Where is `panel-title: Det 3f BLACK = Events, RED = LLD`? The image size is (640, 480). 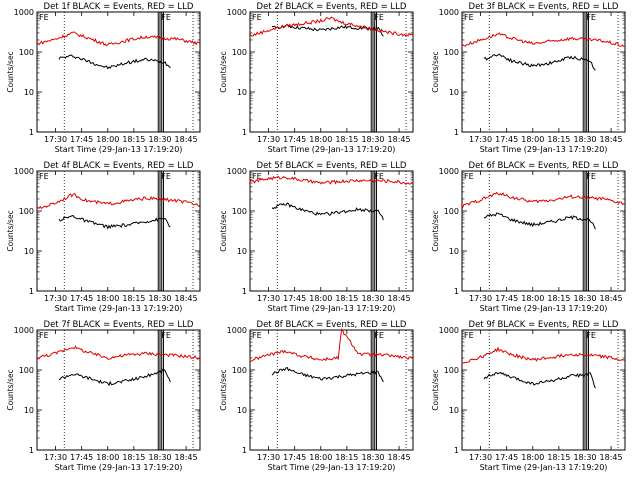
panel-title: Det 3f BLACK = Events, RED = LLD is located at coordinates (544, 7).